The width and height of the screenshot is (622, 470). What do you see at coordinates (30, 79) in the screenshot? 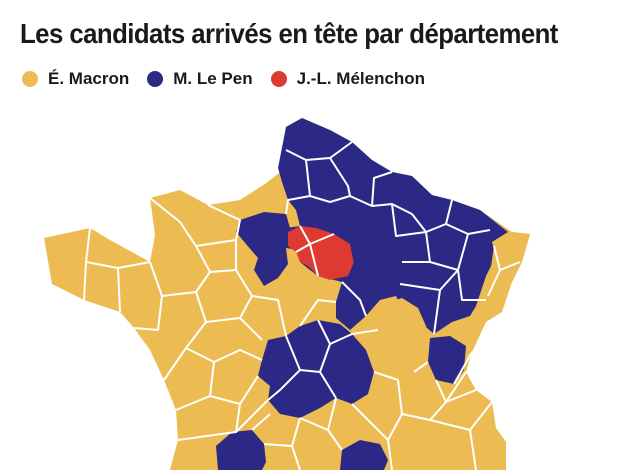
I see `legend-swatch-macron` at bounding box center [30, 79].